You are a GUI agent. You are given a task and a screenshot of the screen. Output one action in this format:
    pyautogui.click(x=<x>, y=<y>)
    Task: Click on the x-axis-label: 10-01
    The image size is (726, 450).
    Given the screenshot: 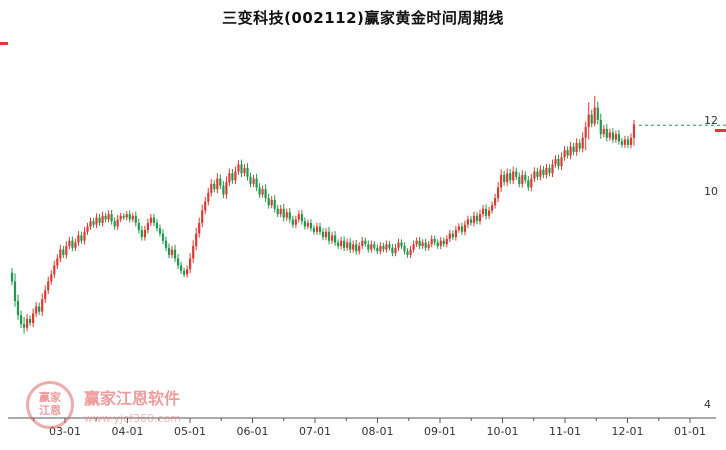 What is the action you would take?
    pyautogui.click(x=503, y=431)
    